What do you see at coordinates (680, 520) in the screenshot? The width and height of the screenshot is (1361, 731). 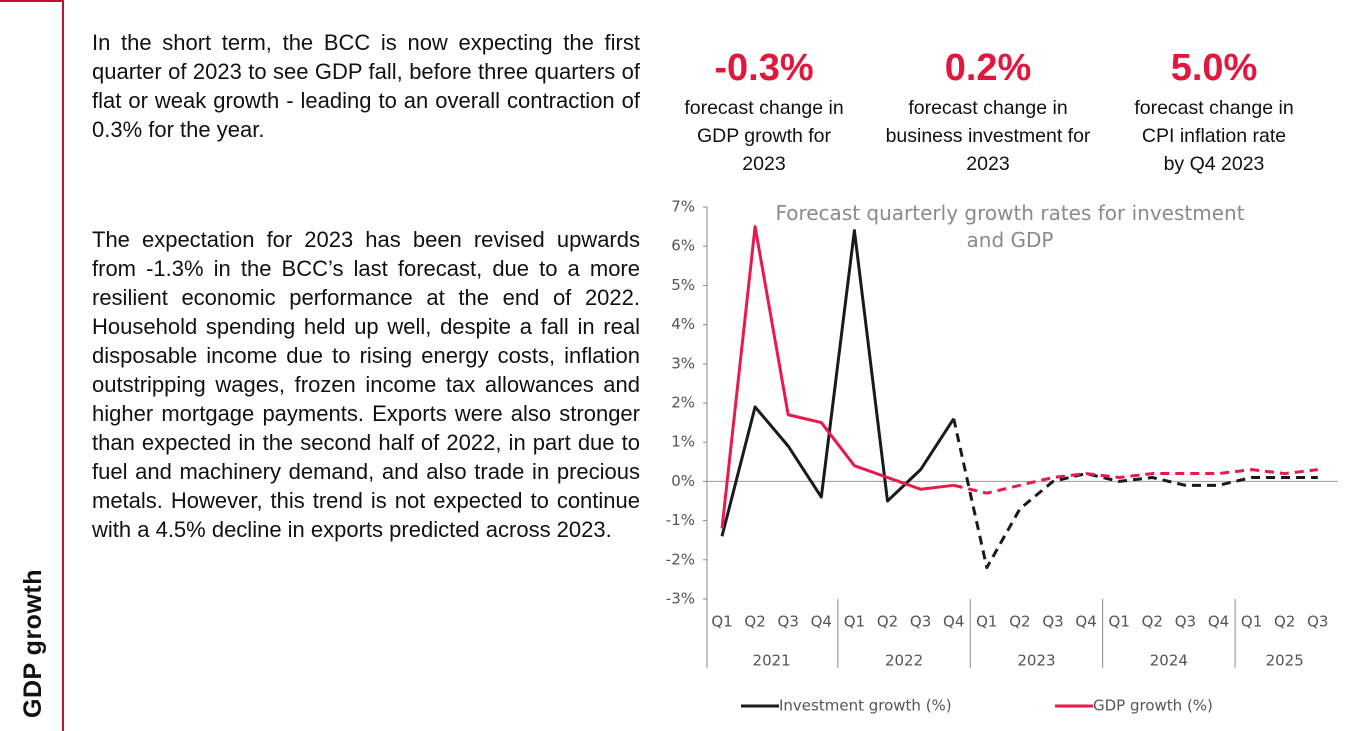 I see `y-tick-label: -1%` at bounding box center [680, 520].